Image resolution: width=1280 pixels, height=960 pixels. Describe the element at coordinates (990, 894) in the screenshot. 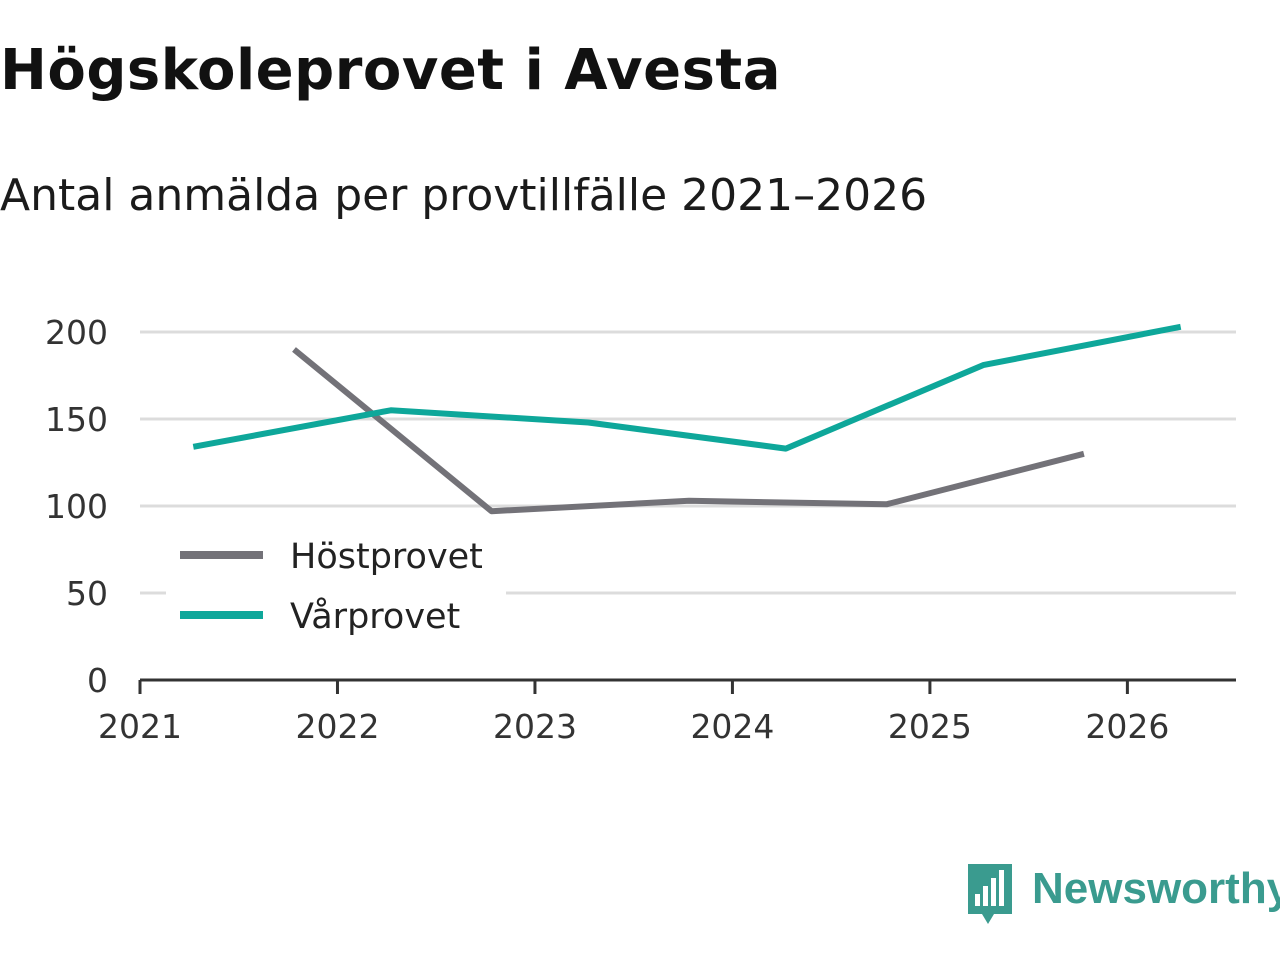

I see `newsworthy-logo-icon` at that location.